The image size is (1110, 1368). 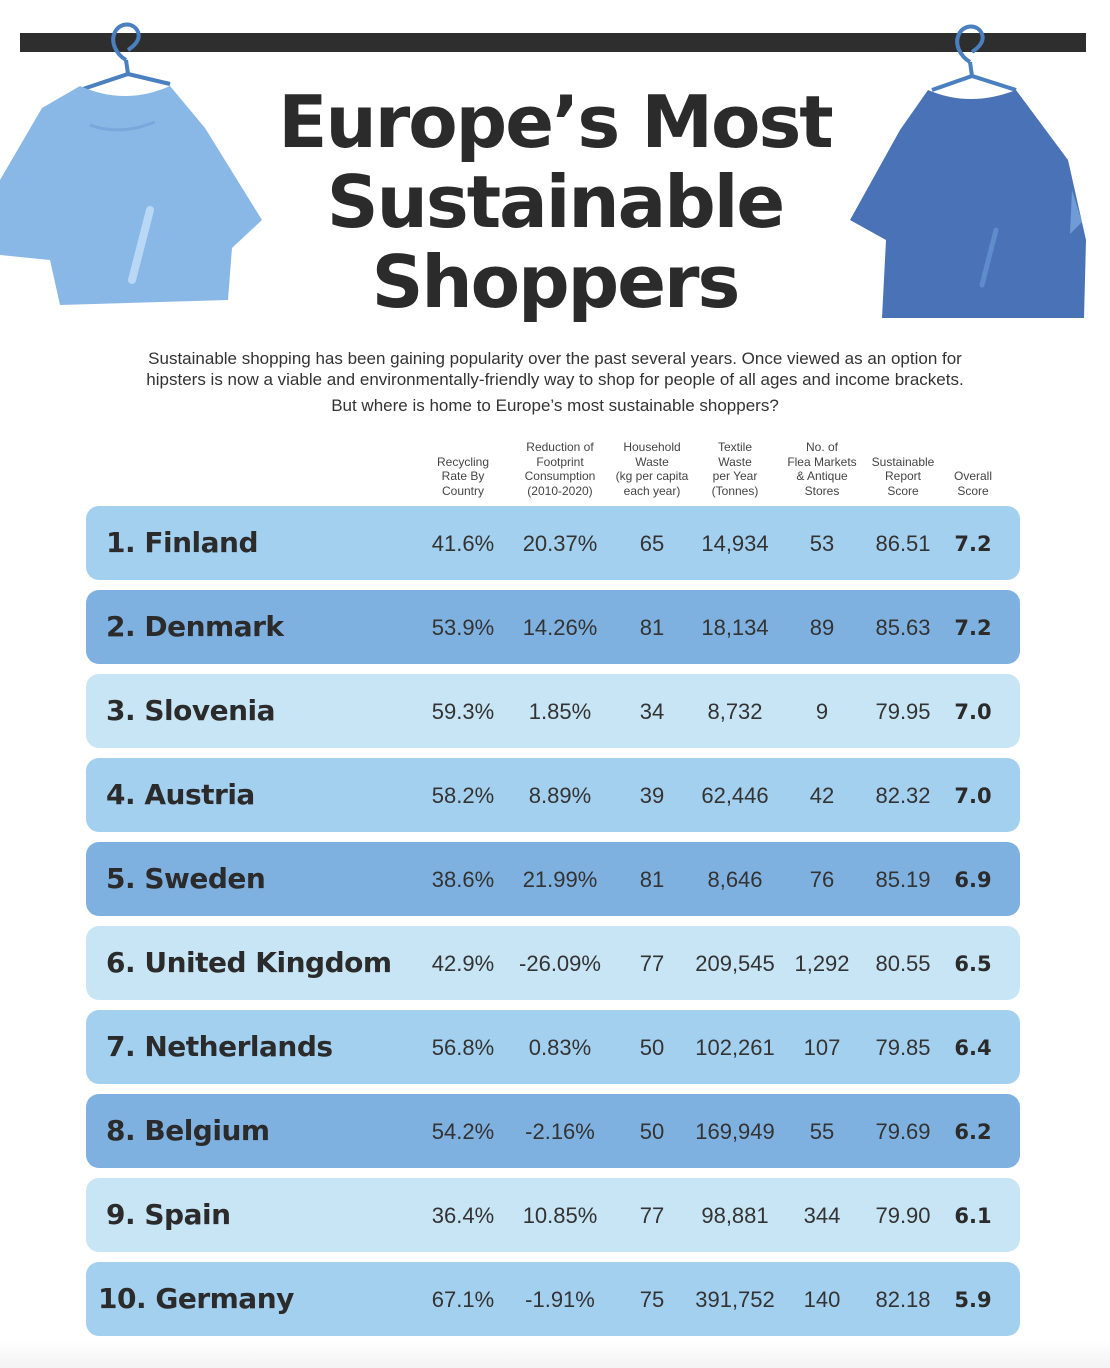 I want to click on footprint-reduction-cell: 10.85%, so click(x=560, y=1215).